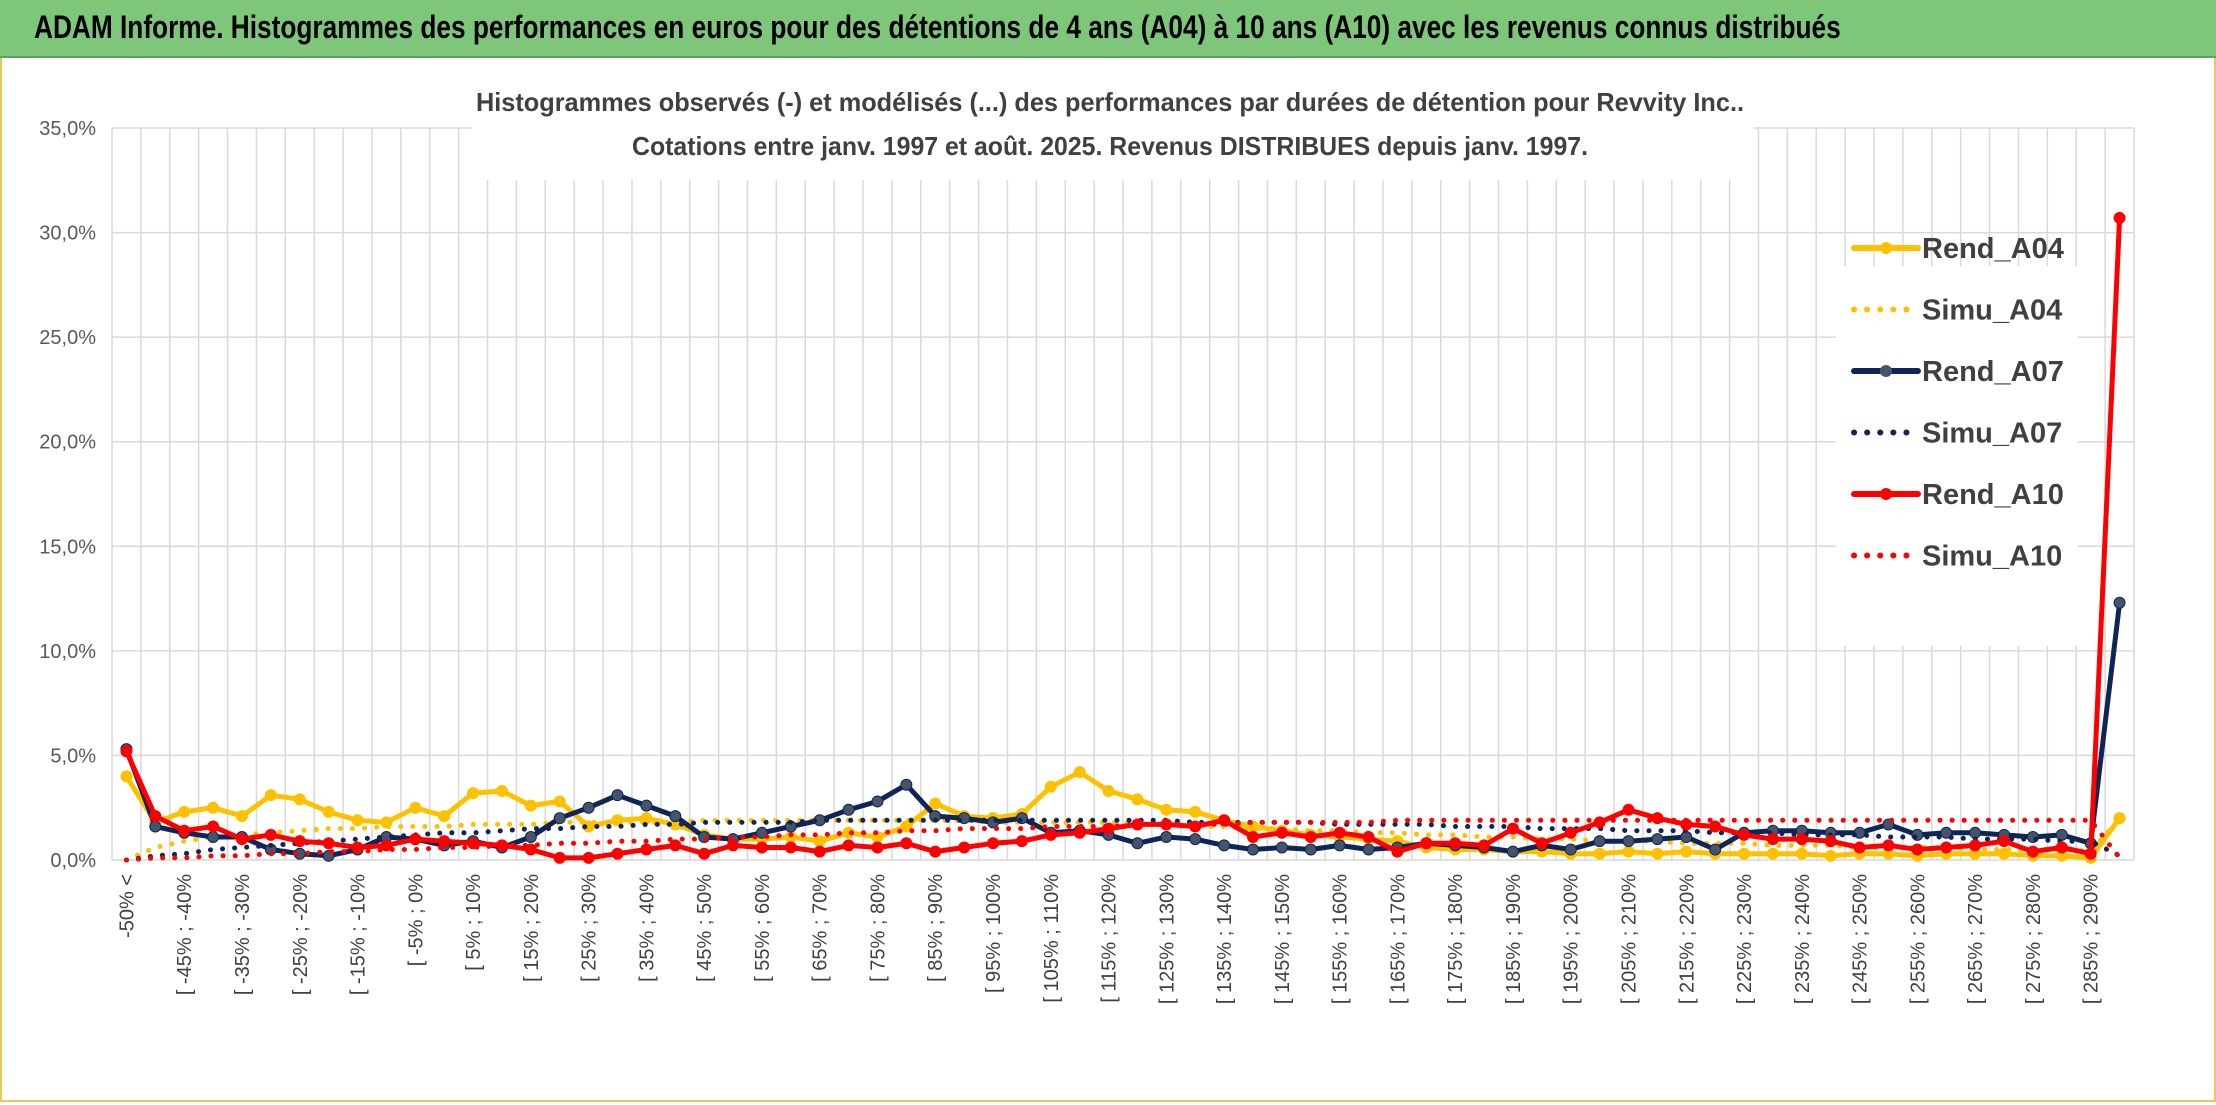 This screenshot has height=1105, width=2216. I want to click on y-tick-label: 25,0%, so click(67, 338).